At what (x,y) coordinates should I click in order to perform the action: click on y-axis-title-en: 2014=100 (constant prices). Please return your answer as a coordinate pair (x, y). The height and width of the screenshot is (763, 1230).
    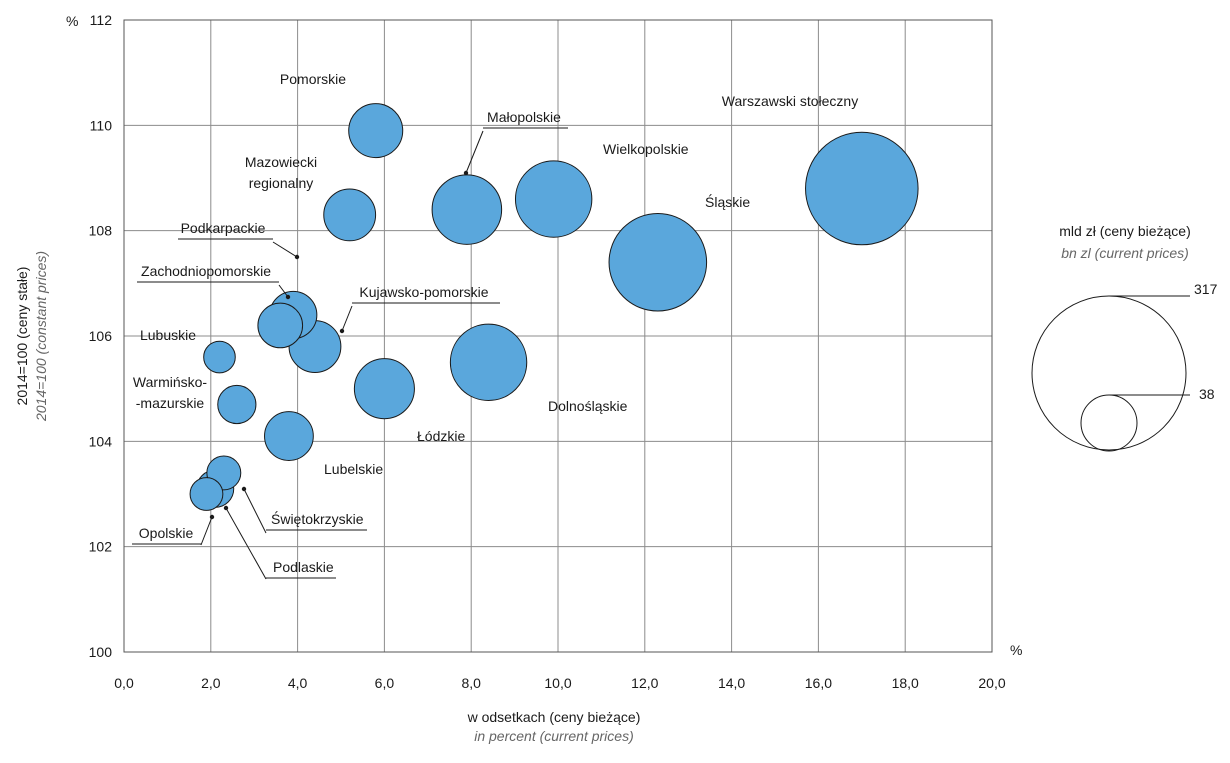
    Looking at the image, I should click on (41, 336).